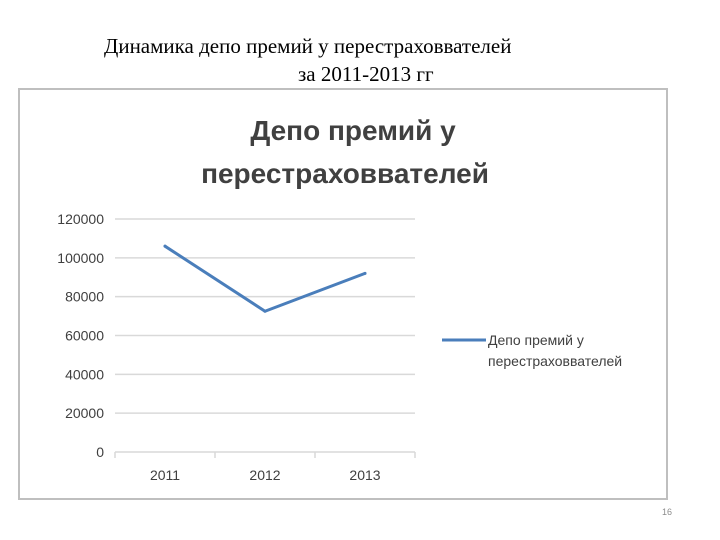 The image size is (720, 540). What do you see at coordinates (353, 130) in the screenshot?
I see `chart-title-line1: Депо премий у` at bounding box center [353, 130].